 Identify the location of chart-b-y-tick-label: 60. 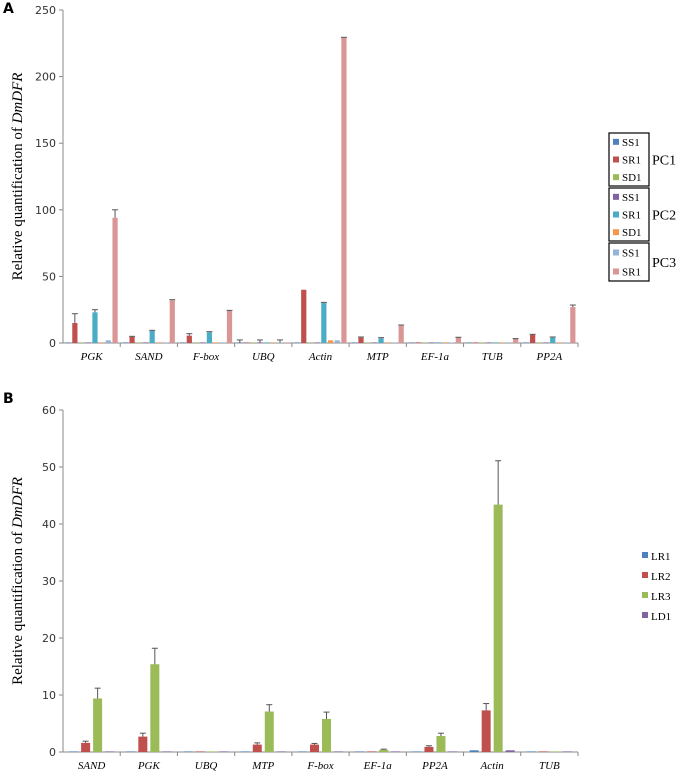
(49, 410).